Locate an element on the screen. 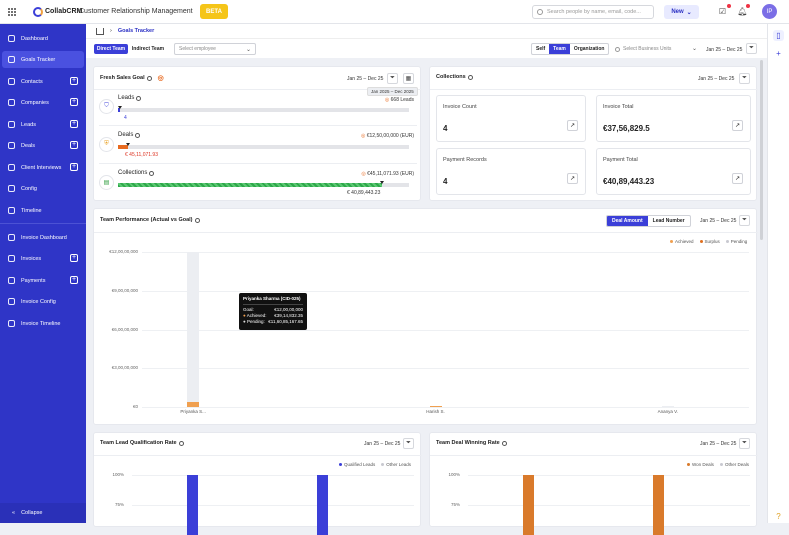 The width and height of the screenshot is (789, 535). deals-progress is located at coordinates (263, 146).